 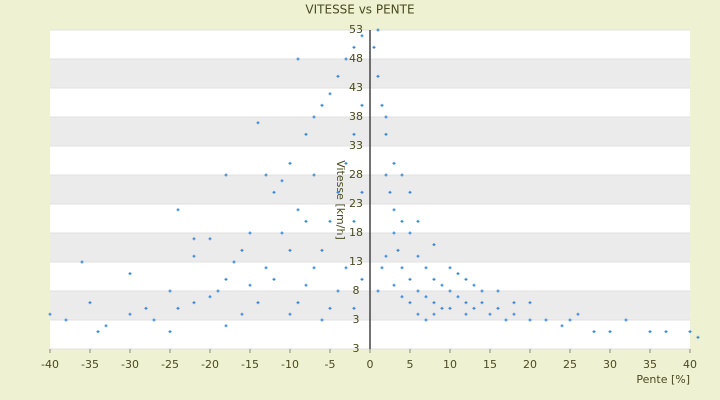 I want to click on x-tick-label: 30, so click(x=610, y=364).